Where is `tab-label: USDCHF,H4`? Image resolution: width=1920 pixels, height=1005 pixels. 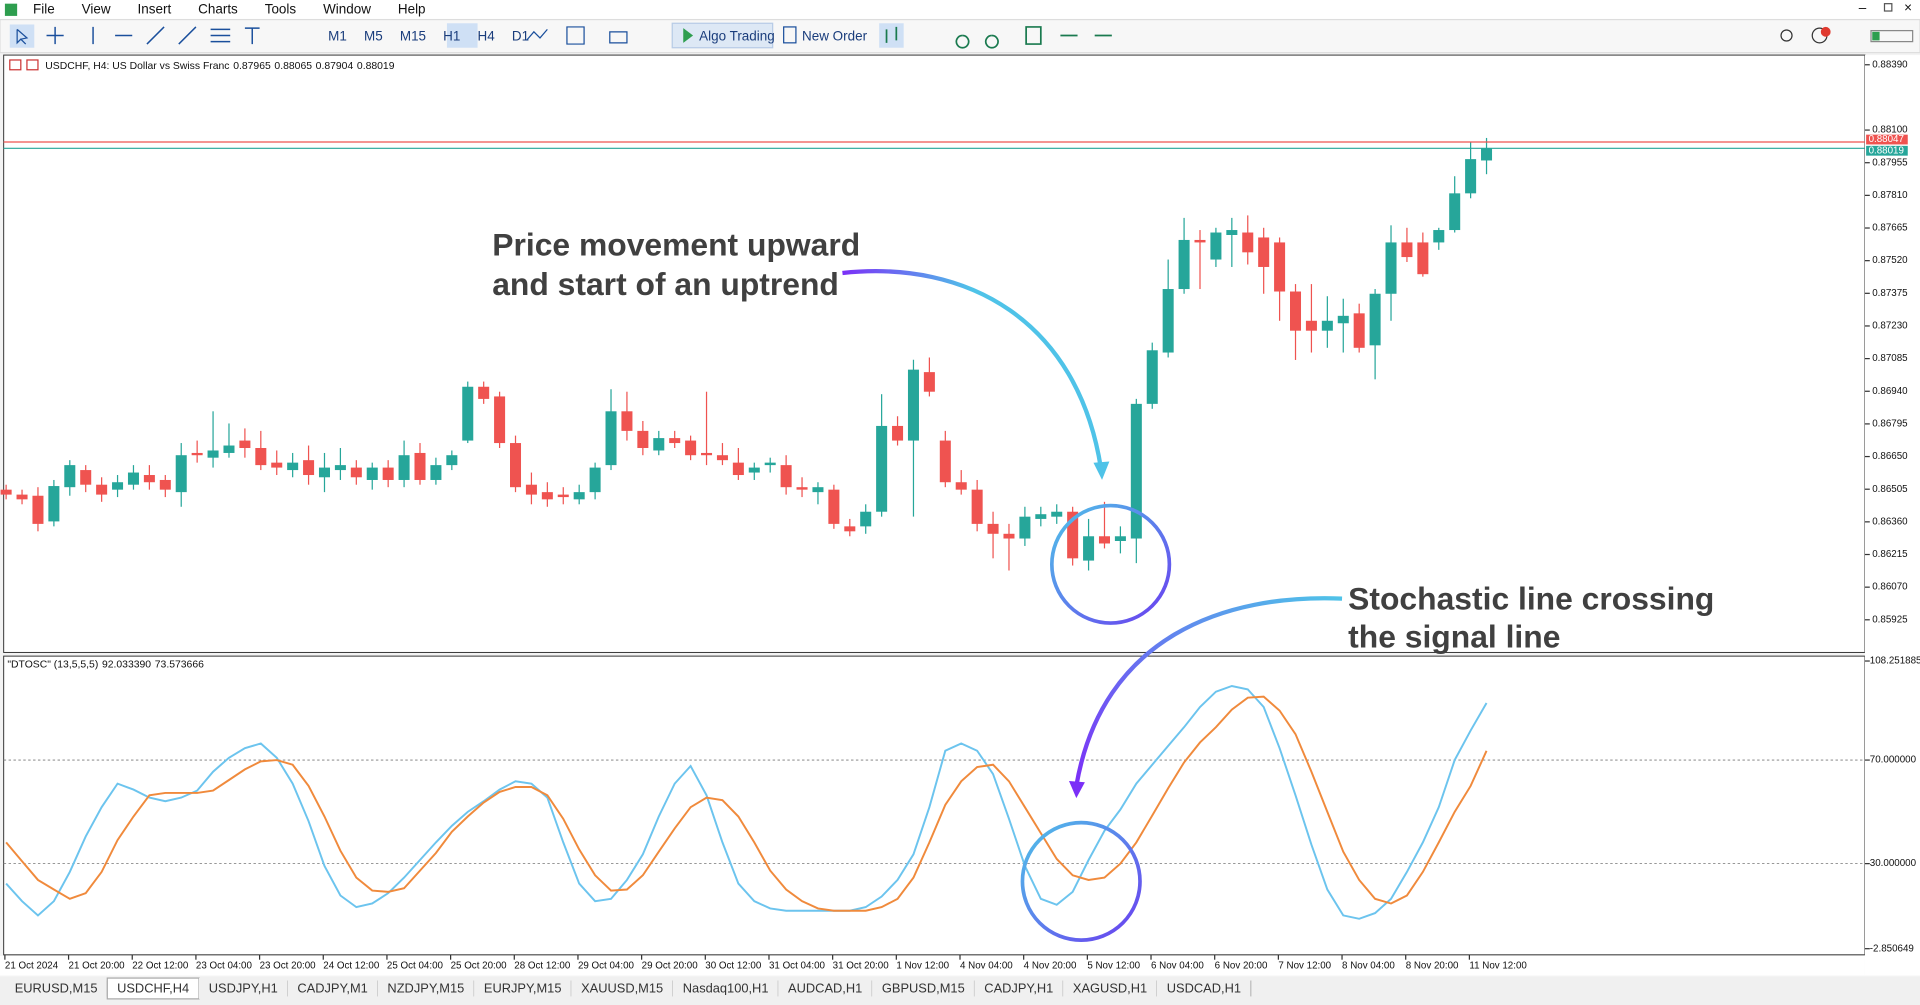 tab-label: USDCHF,H4 is located at coordinates (153, 987).